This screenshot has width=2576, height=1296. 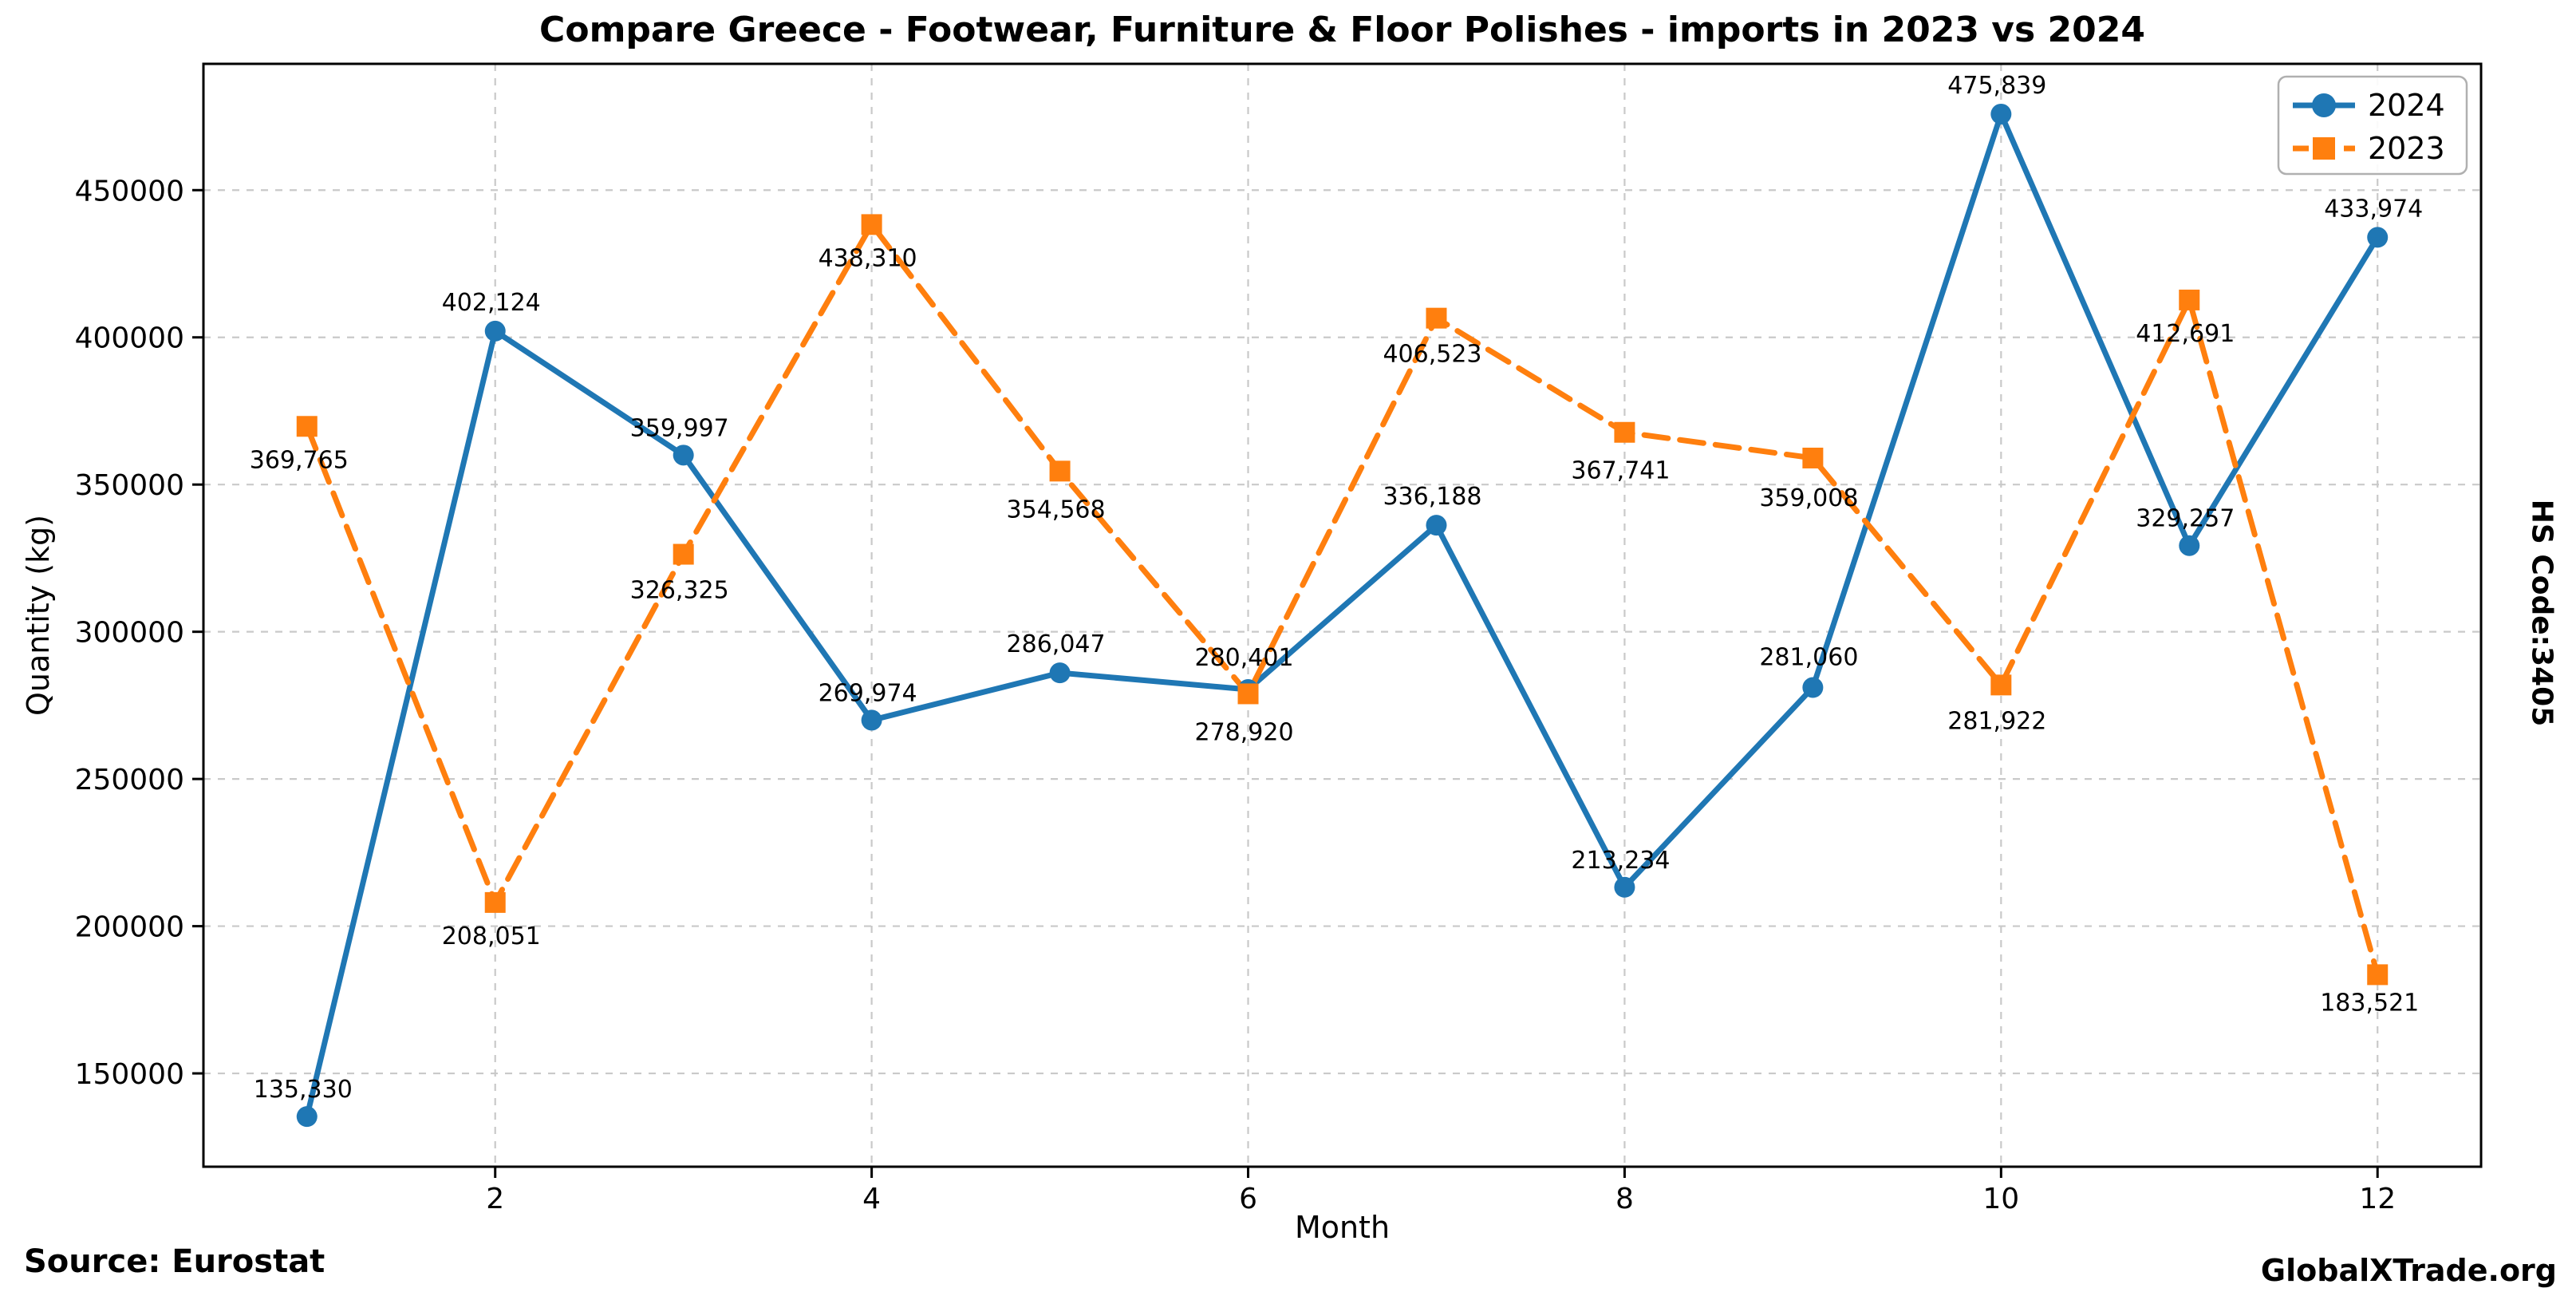 I want to click on data-label: 281,060, so click(x=1809, y=658).